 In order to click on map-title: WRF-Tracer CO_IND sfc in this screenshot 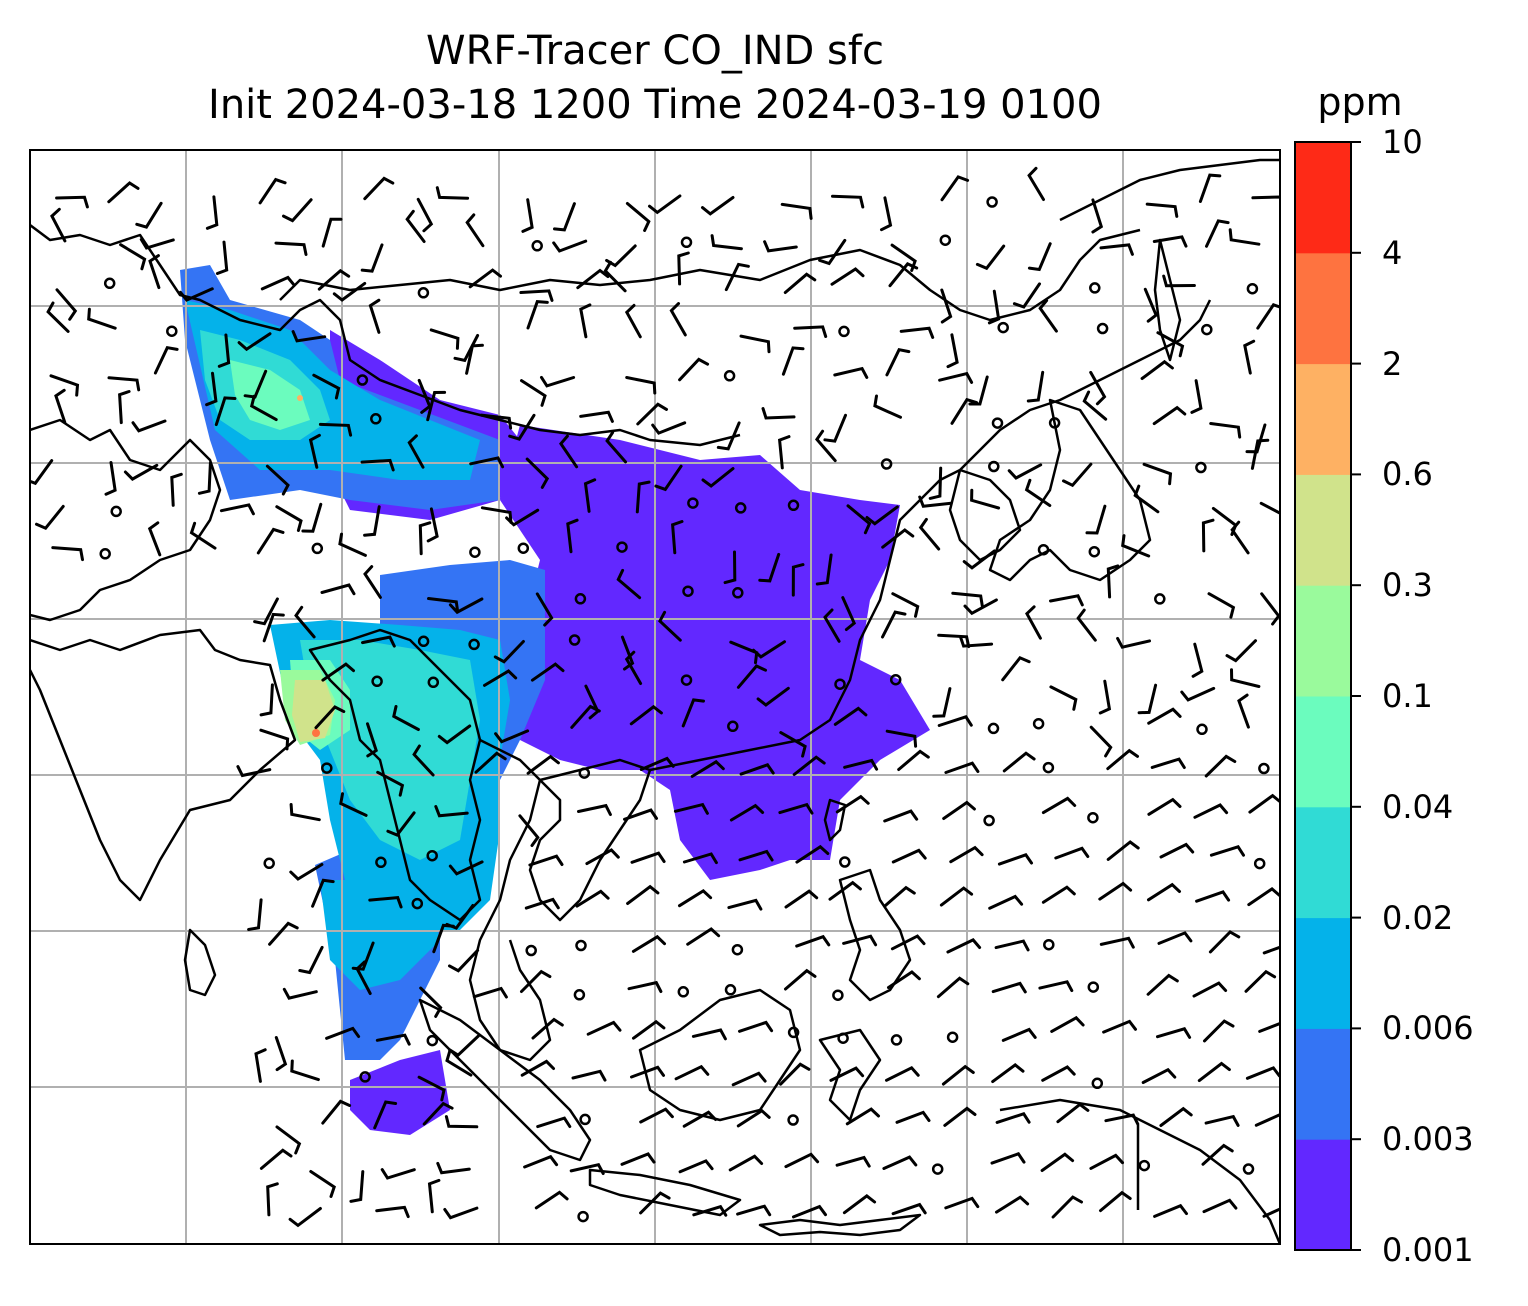, I will do `click(655, 51)`.